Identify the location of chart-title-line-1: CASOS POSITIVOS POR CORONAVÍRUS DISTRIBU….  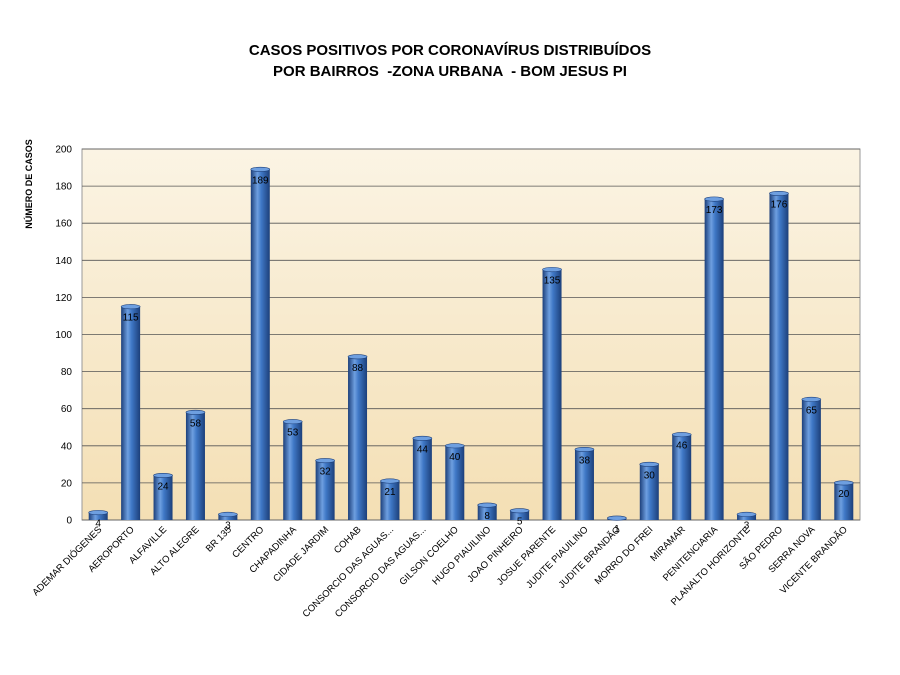
(450, 50).